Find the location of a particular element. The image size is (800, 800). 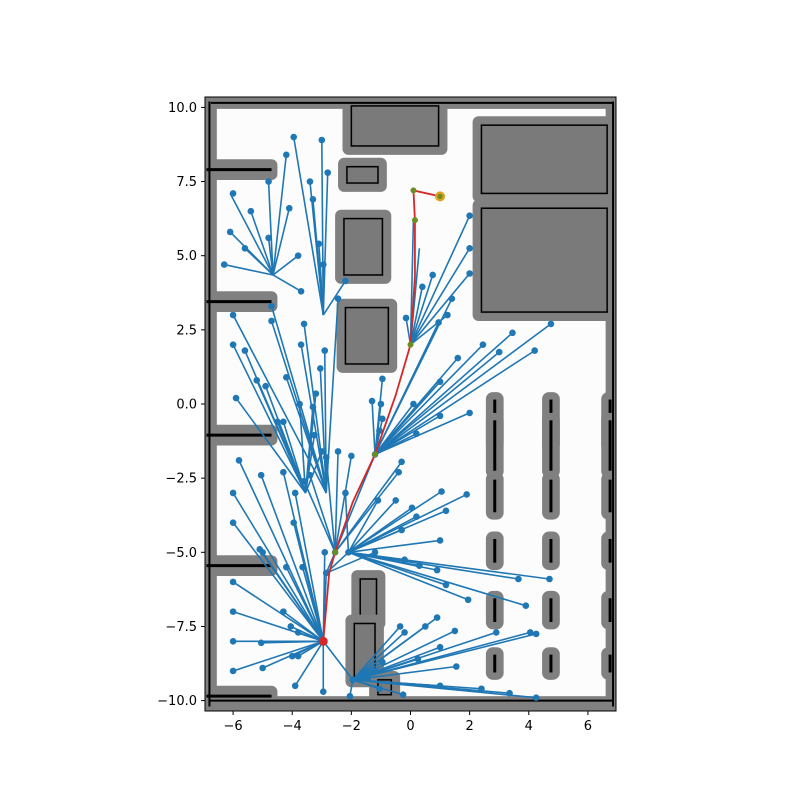

x-tick-label: 4 is located at coordinates (529, 726).